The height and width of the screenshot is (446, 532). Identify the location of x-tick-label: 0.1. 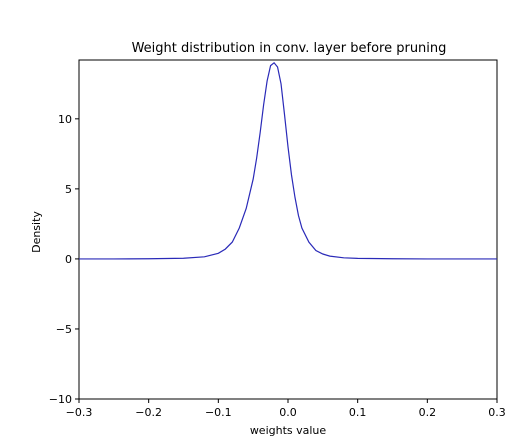
(358, 412).